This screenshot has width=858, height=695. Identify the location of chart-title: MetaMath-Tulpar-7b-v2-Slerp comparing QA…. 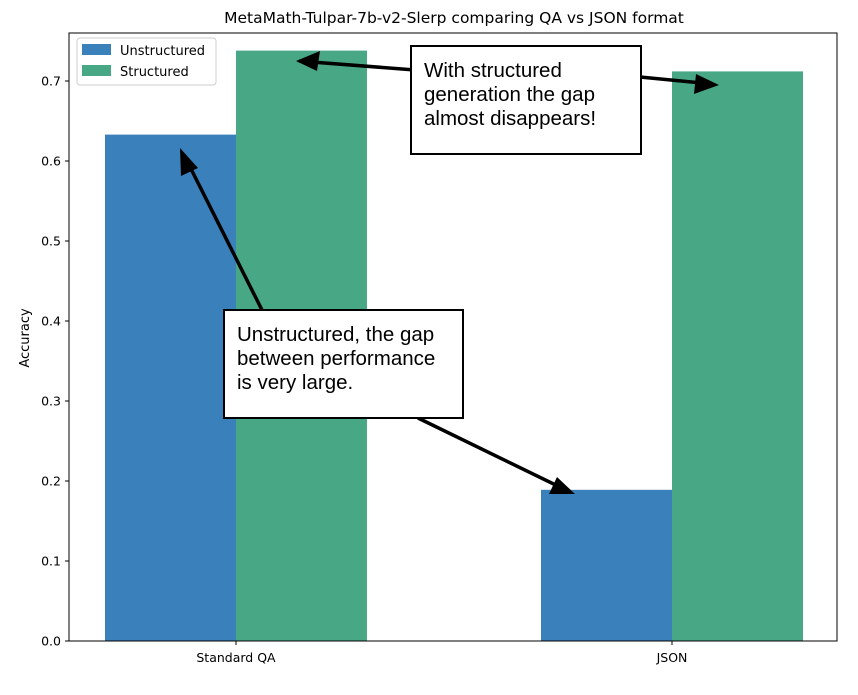
(454, 18).